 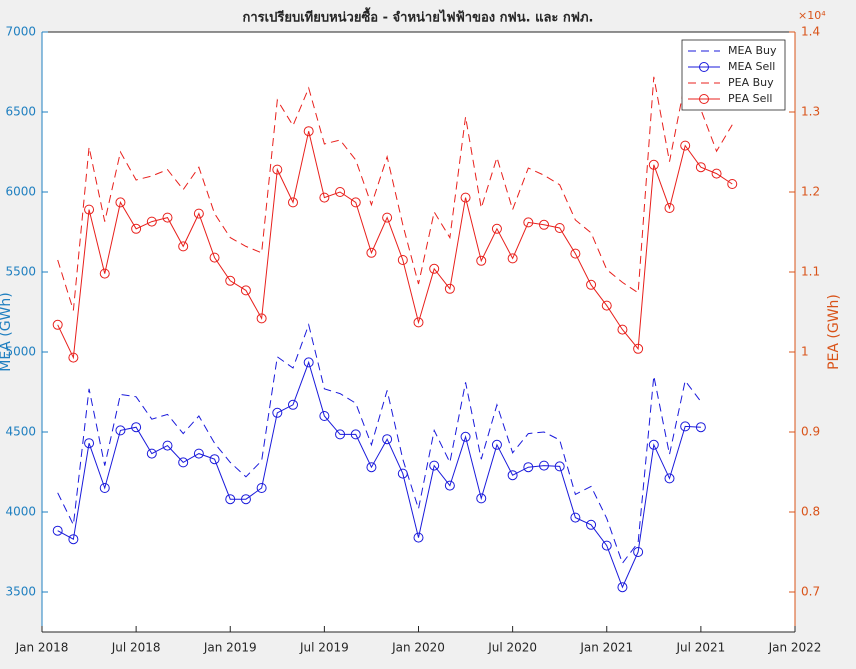 I want to click on y2-tick-label: 1.2, so click(x=810, y=192).